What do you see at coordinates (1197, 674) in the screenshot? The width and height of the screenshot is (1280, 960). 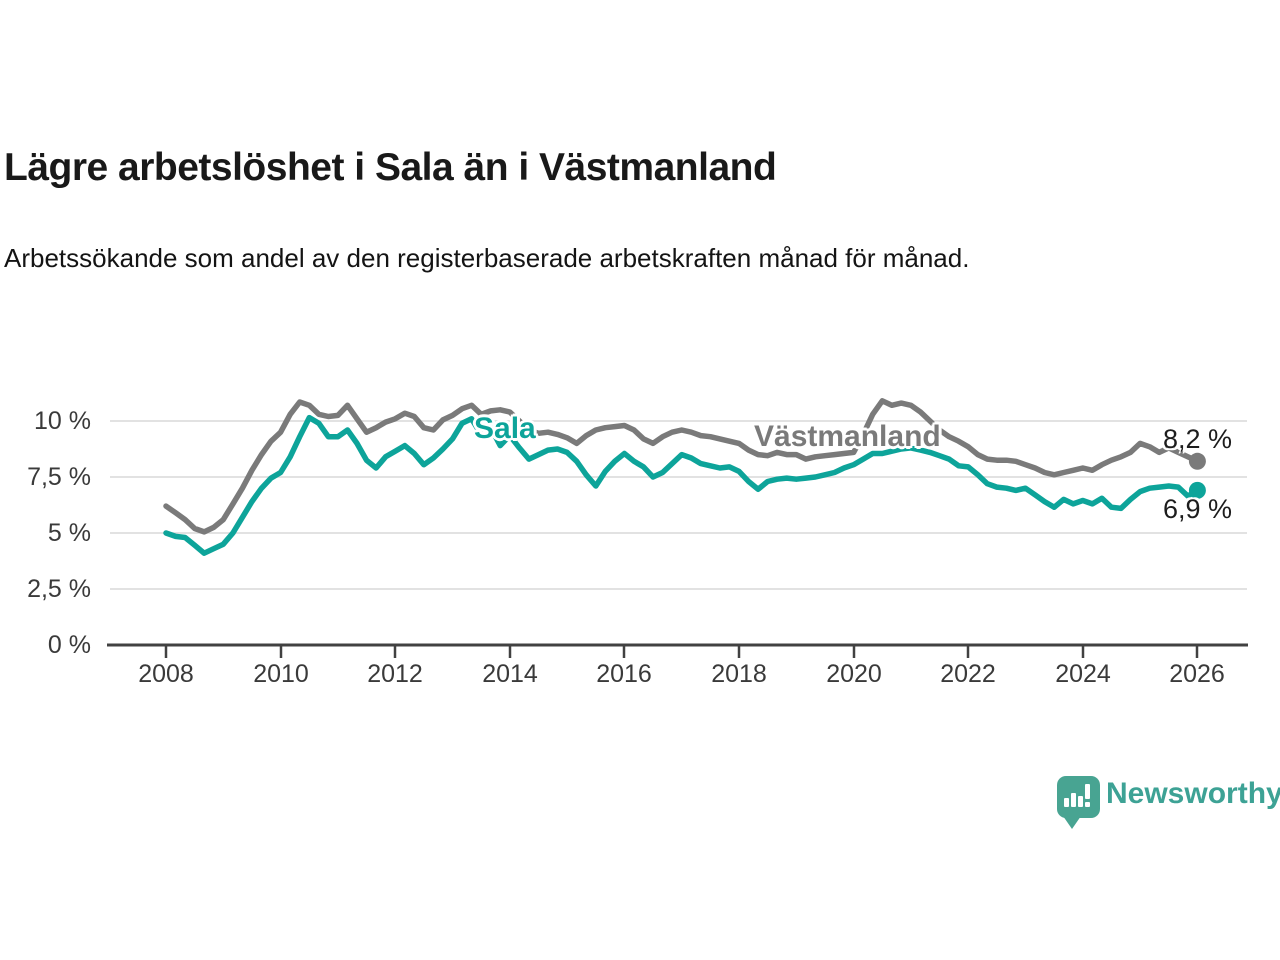 I see `x-tick-label-2026: 2026` at bounding box center [1197, 674].